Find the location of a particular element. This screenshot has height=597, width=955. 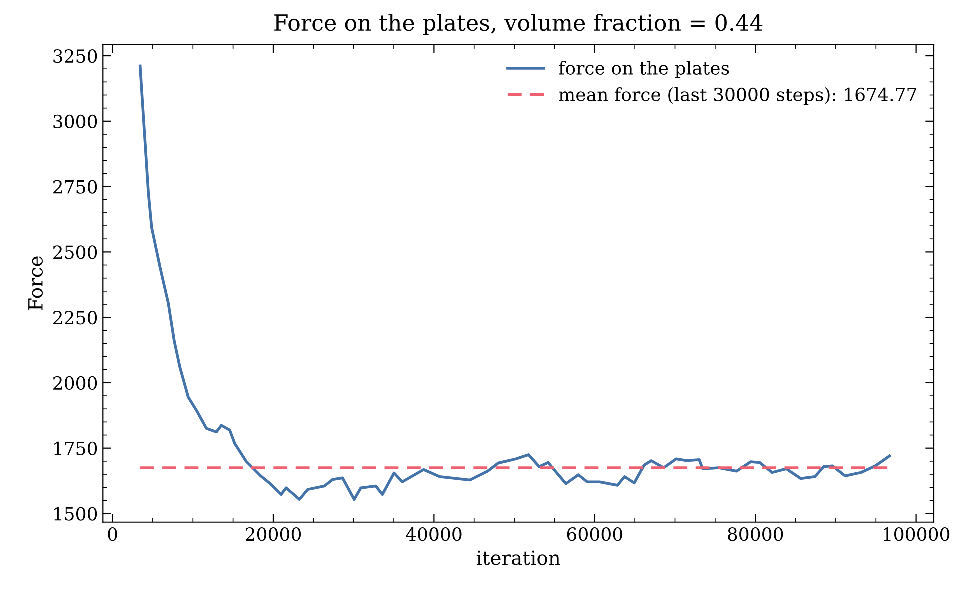

y-tick-label: 1750 is located at coordinates (76, 449).